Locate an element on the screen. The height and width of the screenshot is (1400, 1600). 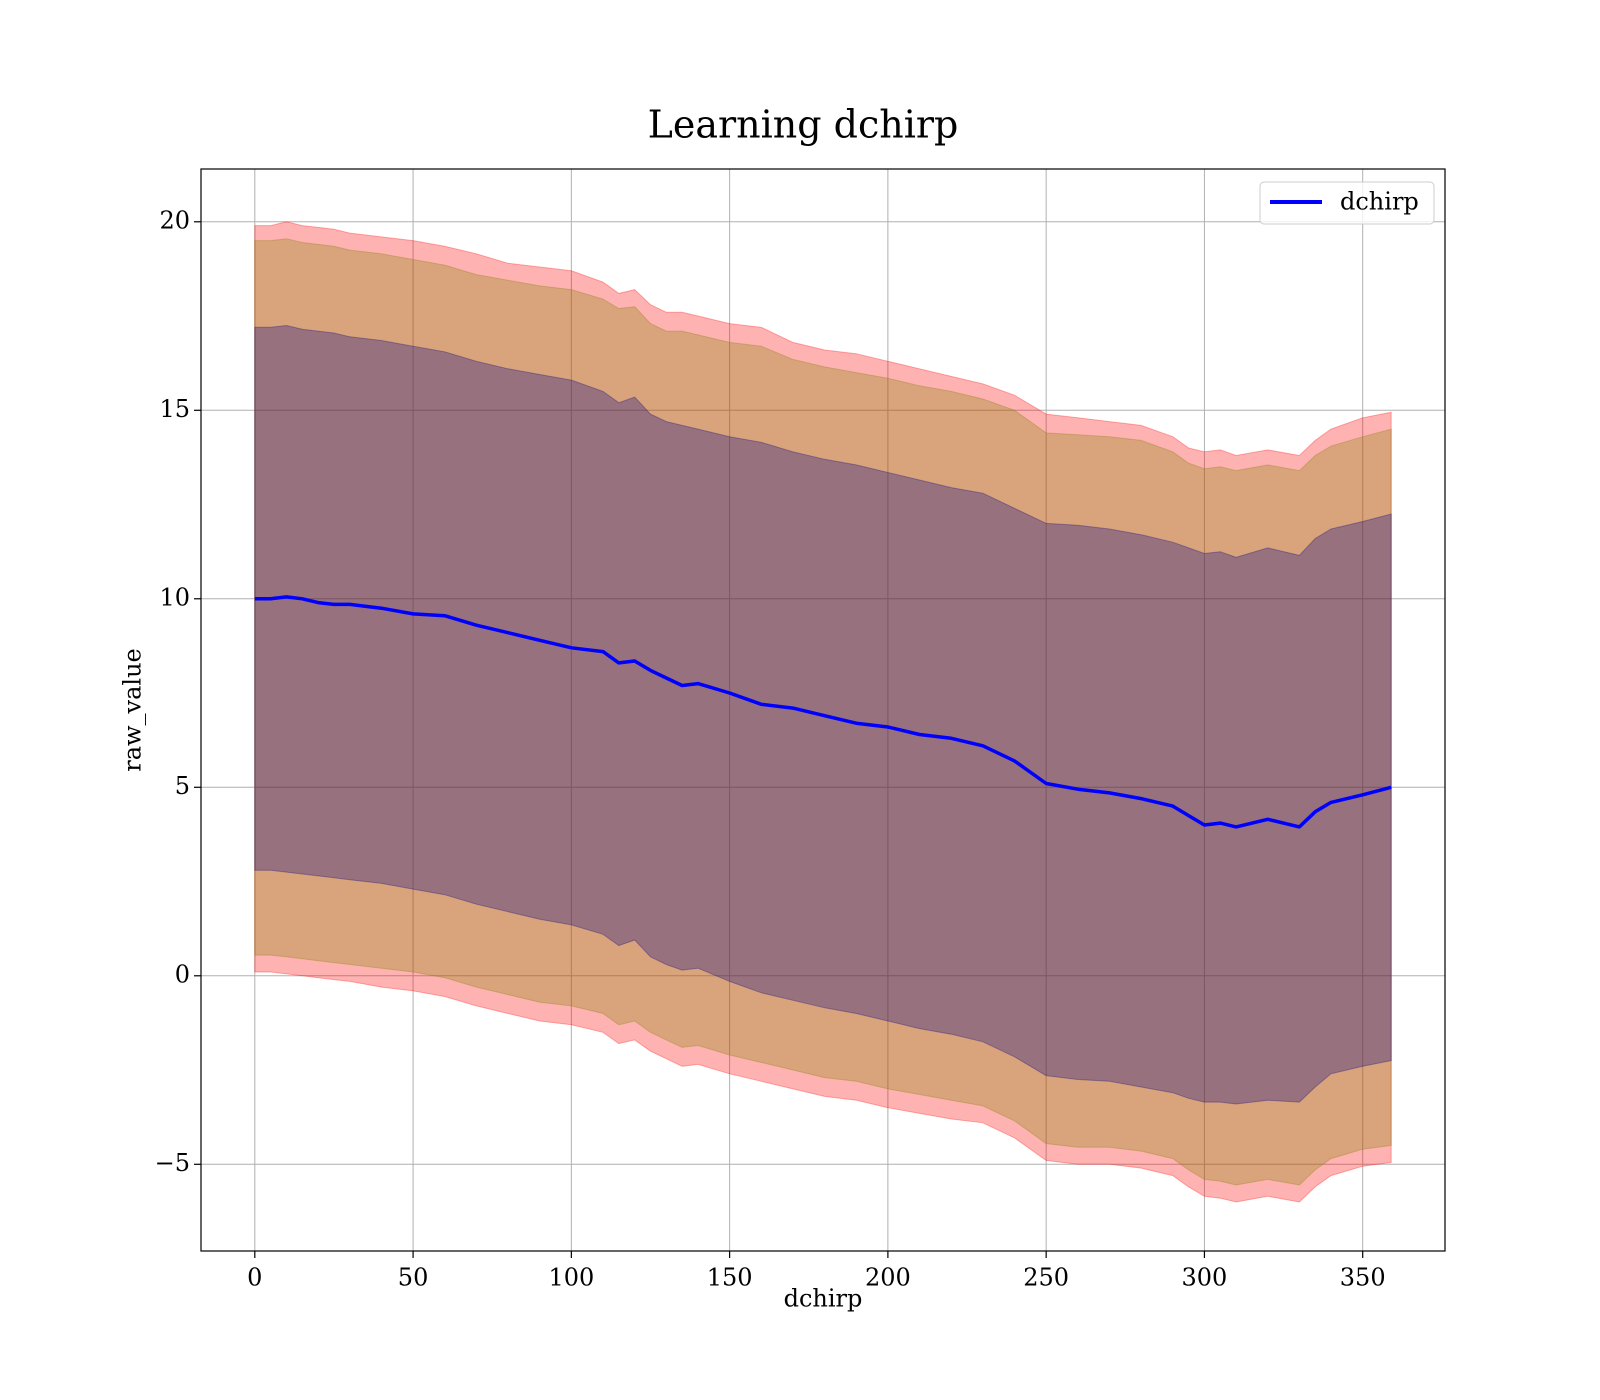
x-tick-label-6: 300 is located at coordinates (1205, 1278).